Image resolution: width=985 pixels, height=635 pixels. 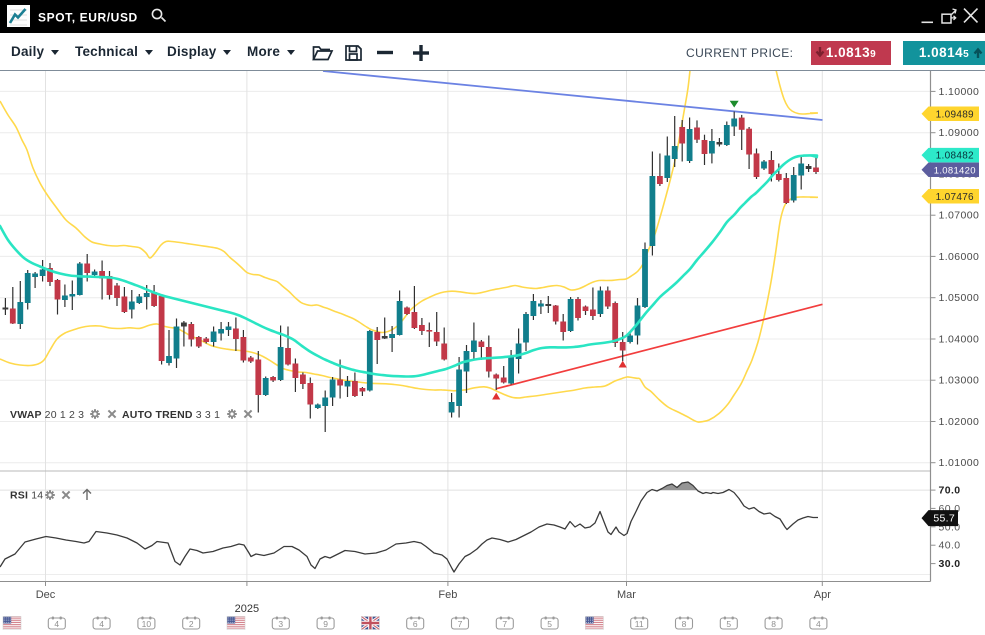 I want to click on svg-text: 1.081420, so click(x=955, y=170).